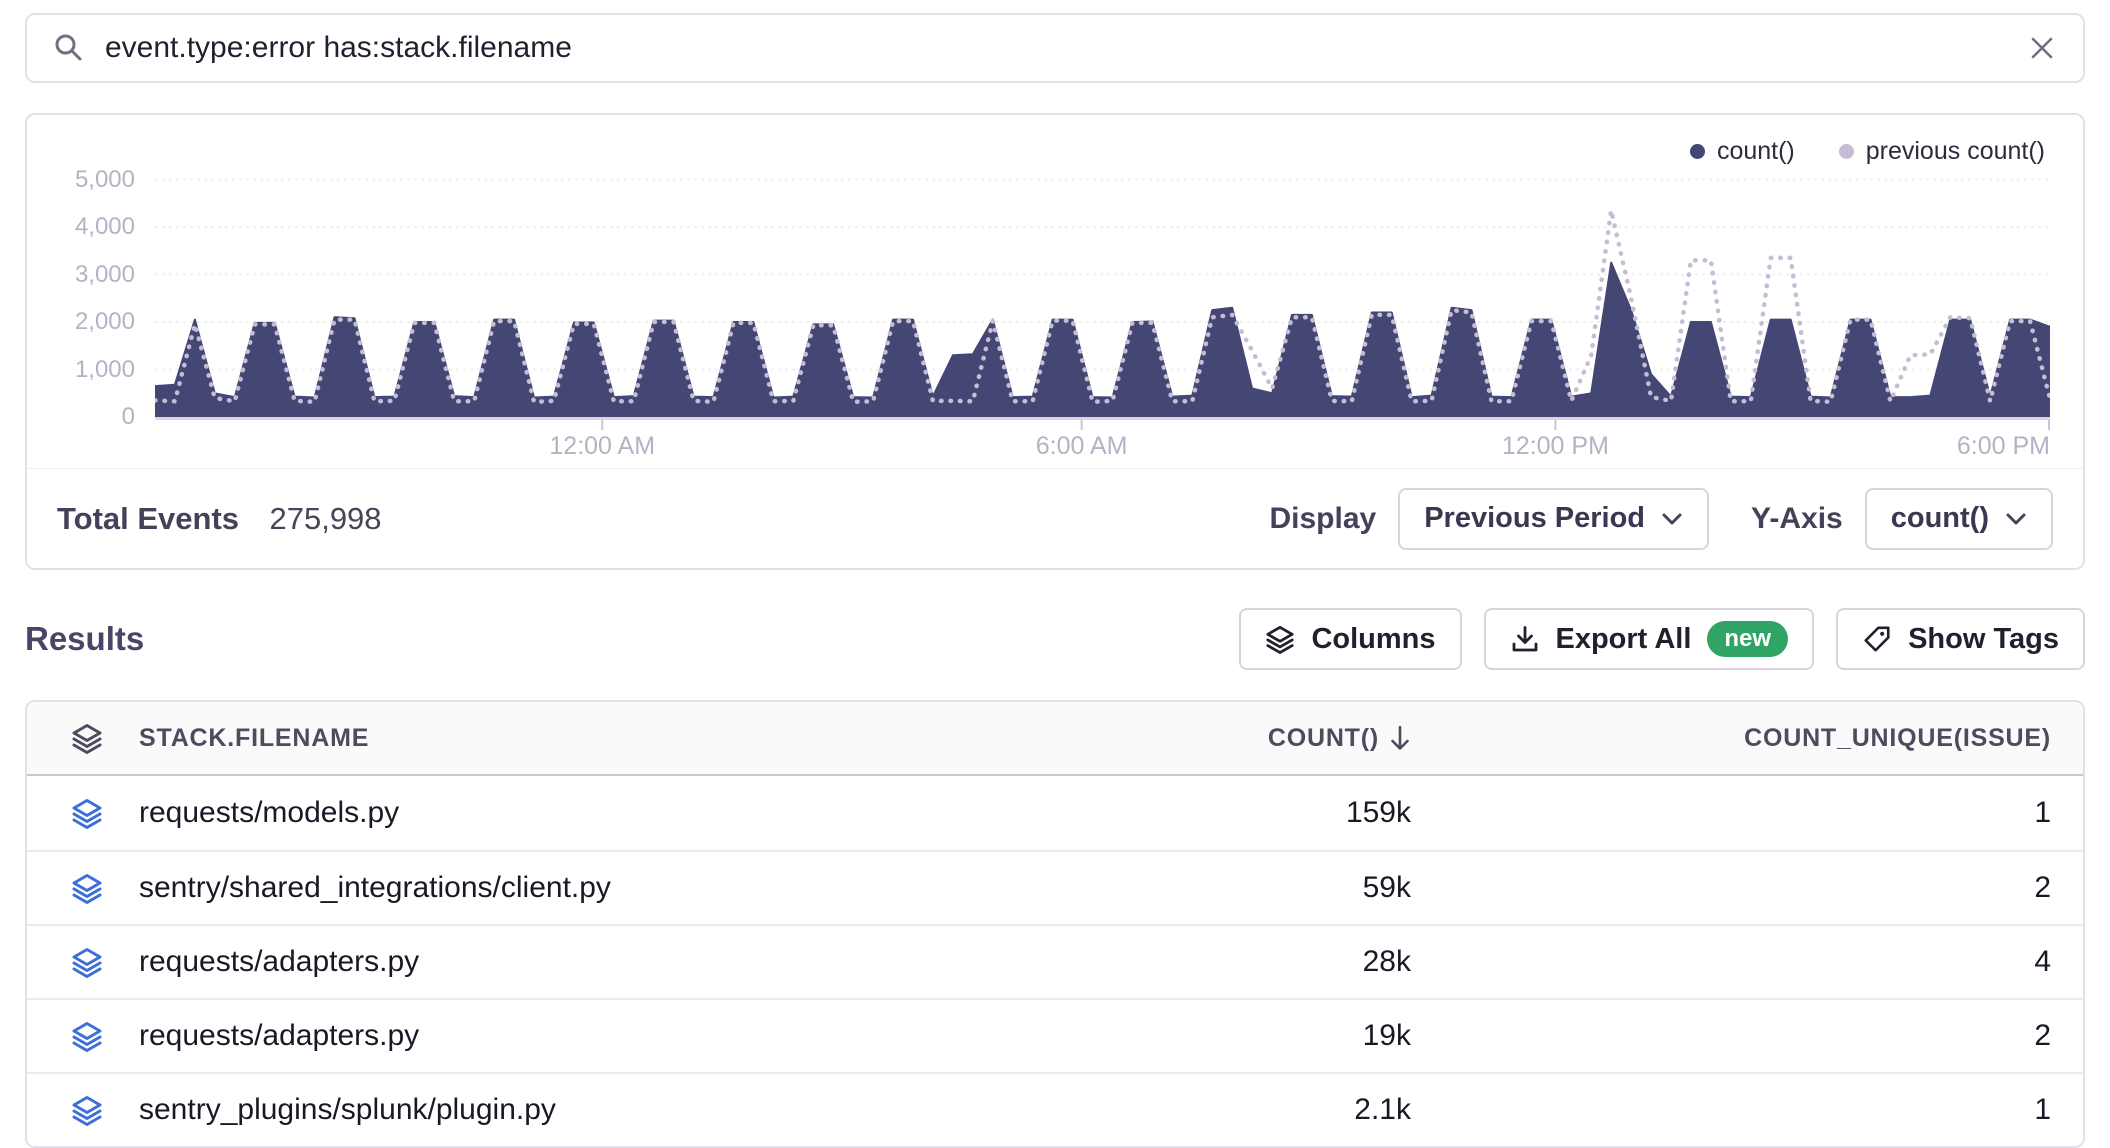  I want to click on total-events: Total Events 275,998, so click(219, 519).